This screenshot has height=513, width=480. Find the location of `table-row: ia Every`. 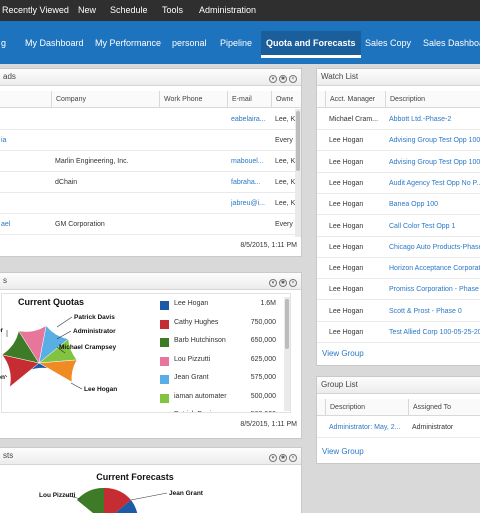

table-row: ia Every is located at coordinates (150, 140).